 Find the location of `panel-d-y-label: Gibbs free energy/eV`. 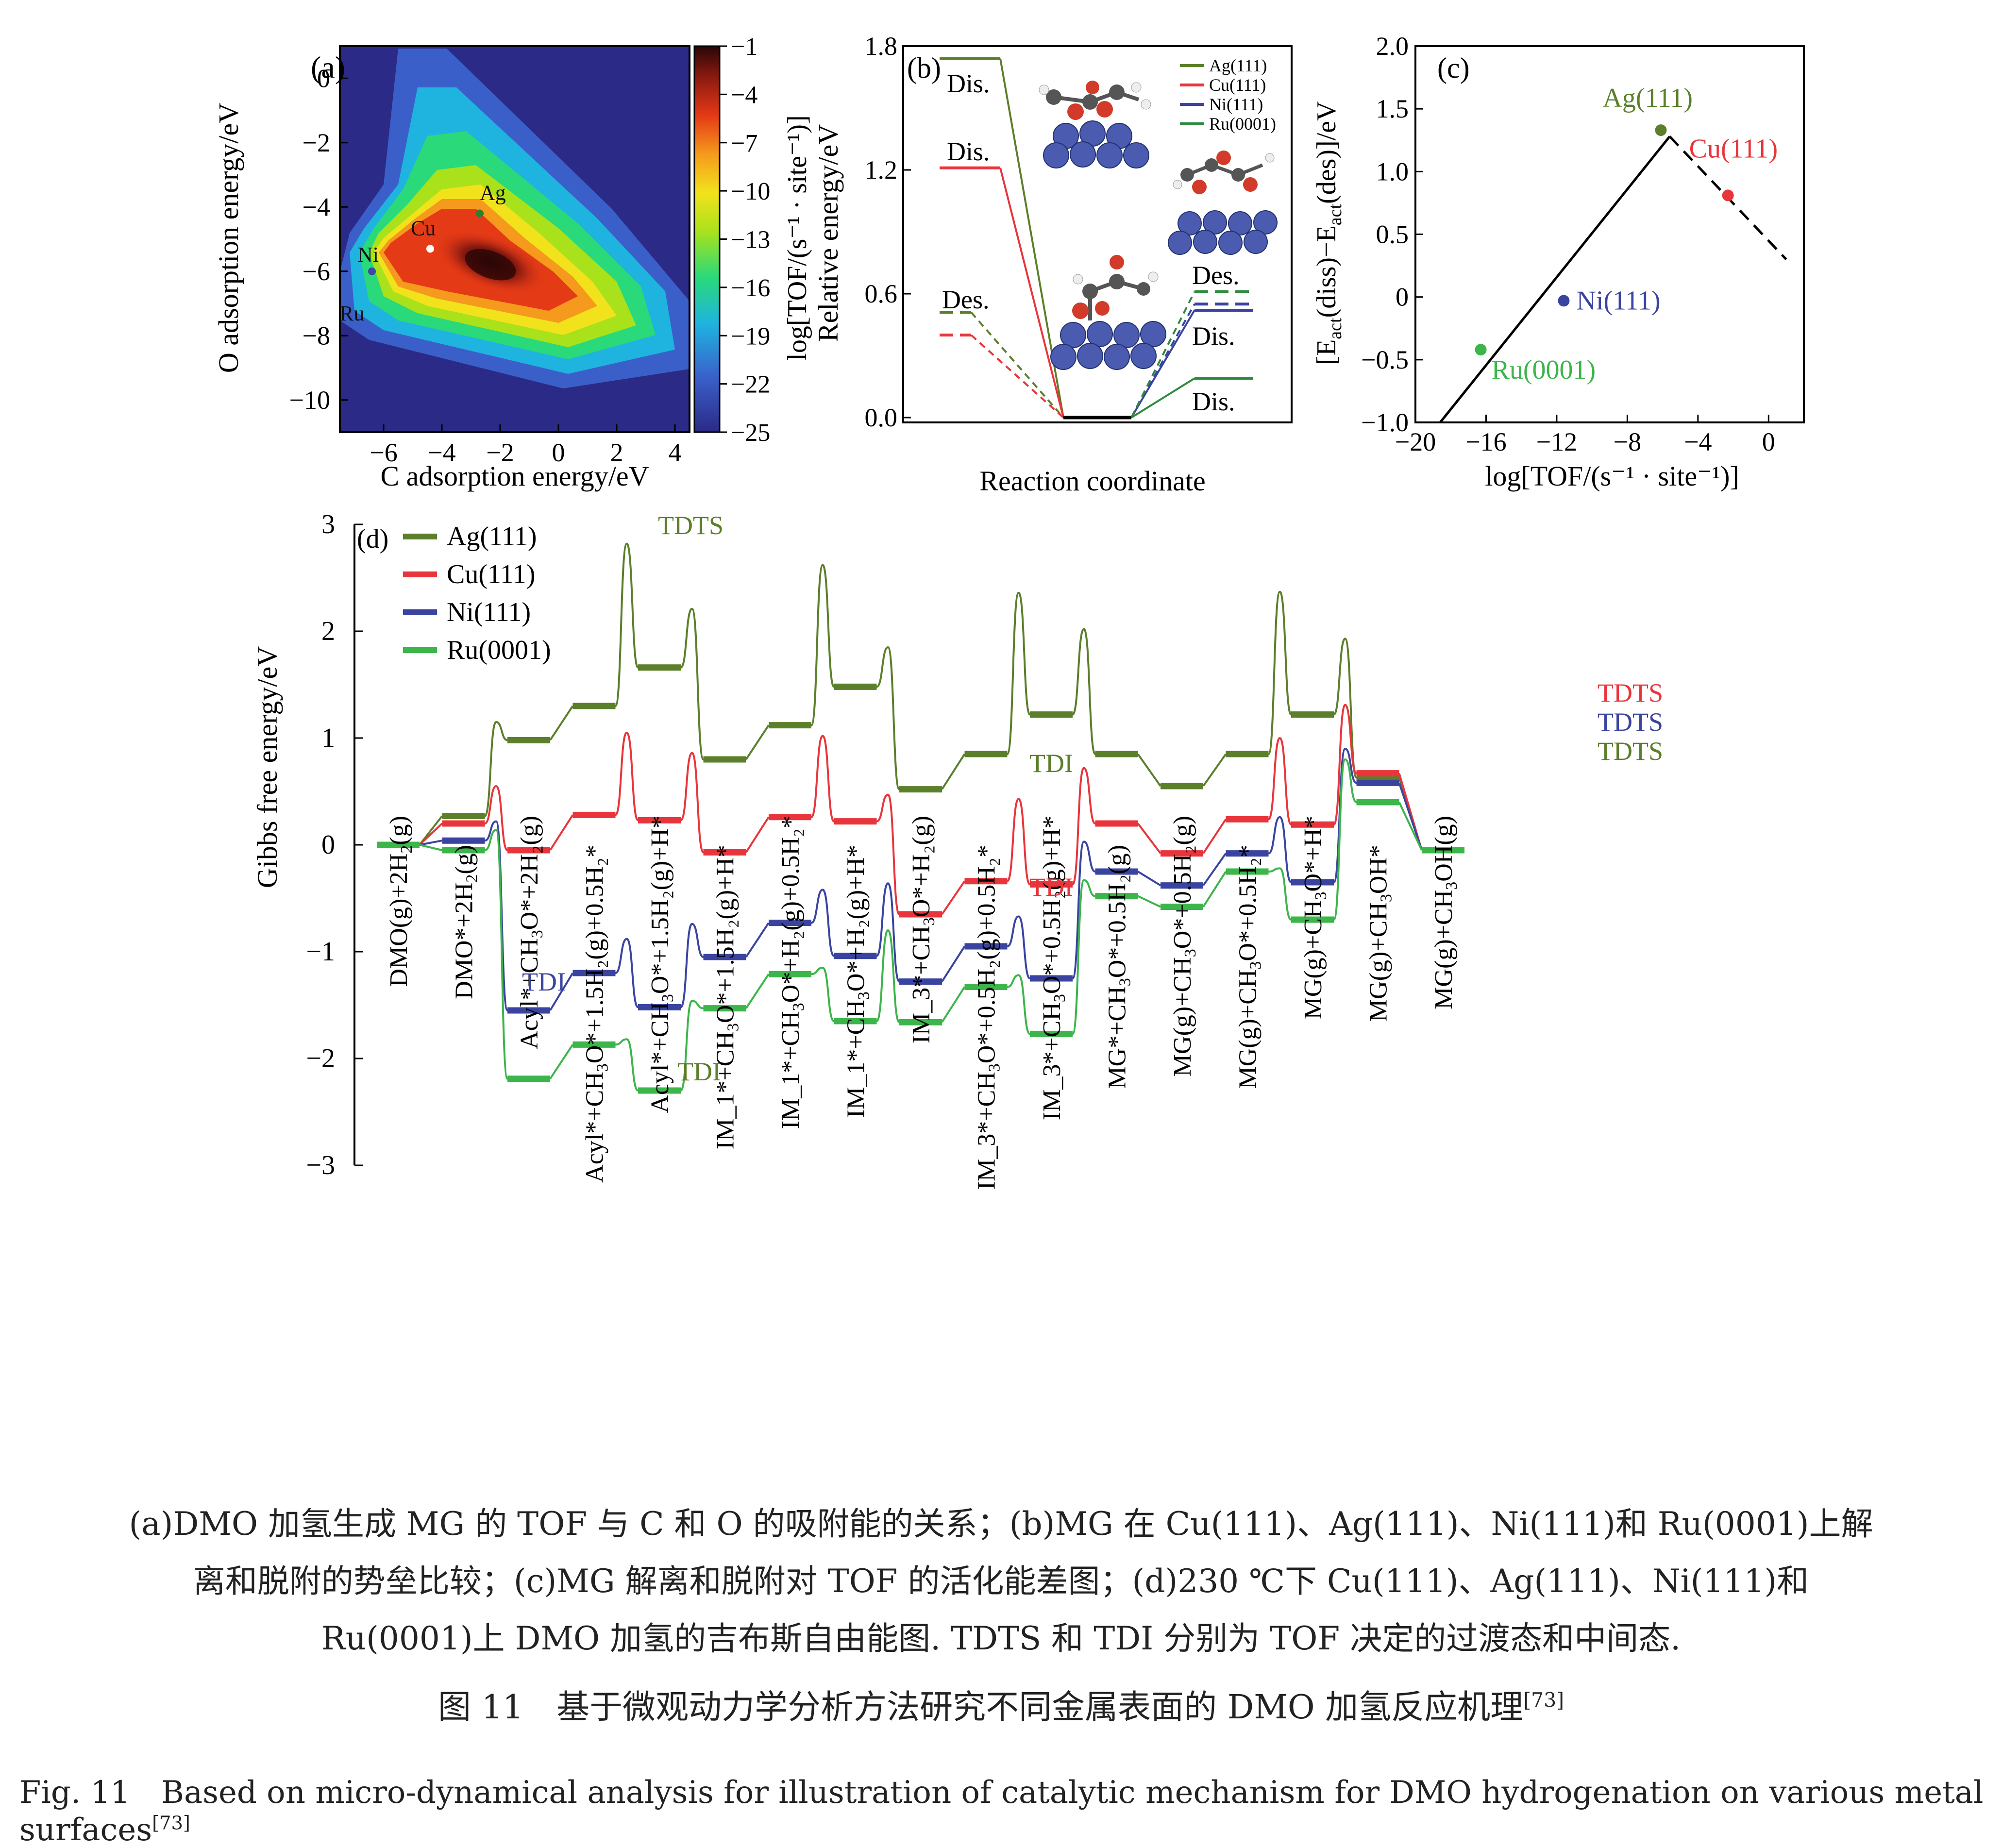

panel-d-y-label: Gibbs free energy/eV is located at coordinates (267, 767).